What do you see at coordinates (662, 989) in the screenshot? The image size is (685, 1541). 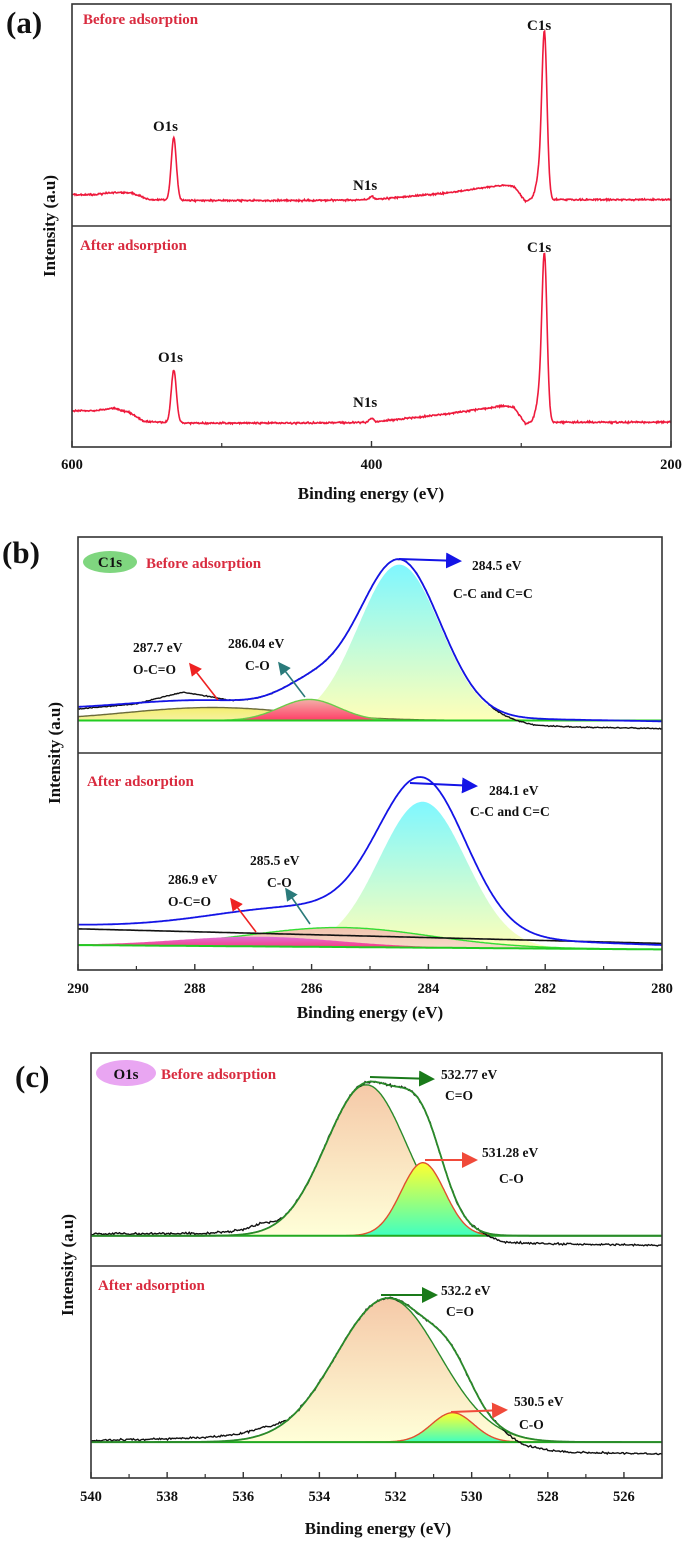 I see `x-tick-label: 280` at bounding box center [662, 989].